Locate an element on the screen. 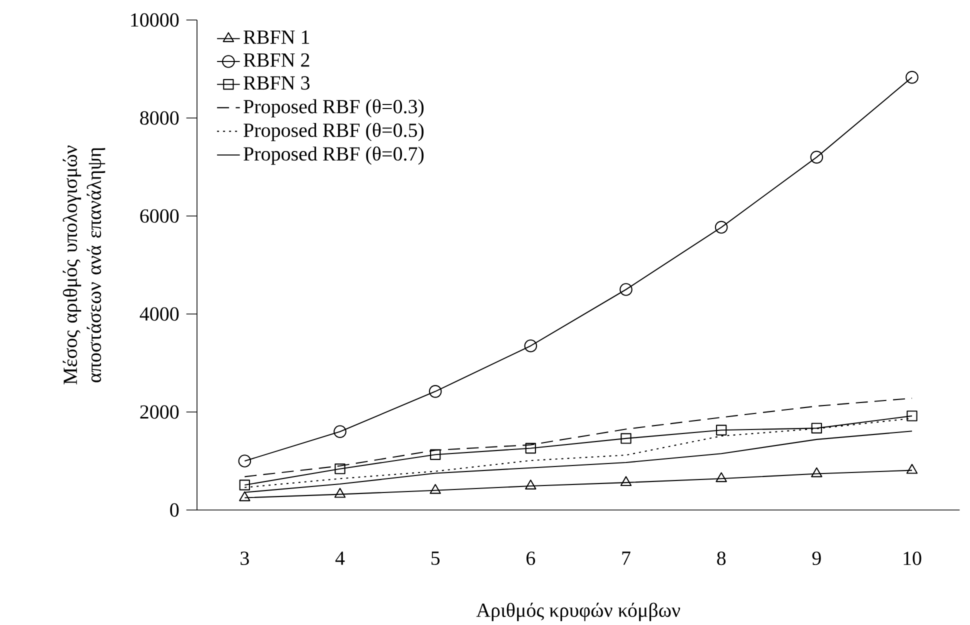 The height and width of the screenshot is (625, 970). y-tick-label: 10000 is located at coordinates (155, 20).